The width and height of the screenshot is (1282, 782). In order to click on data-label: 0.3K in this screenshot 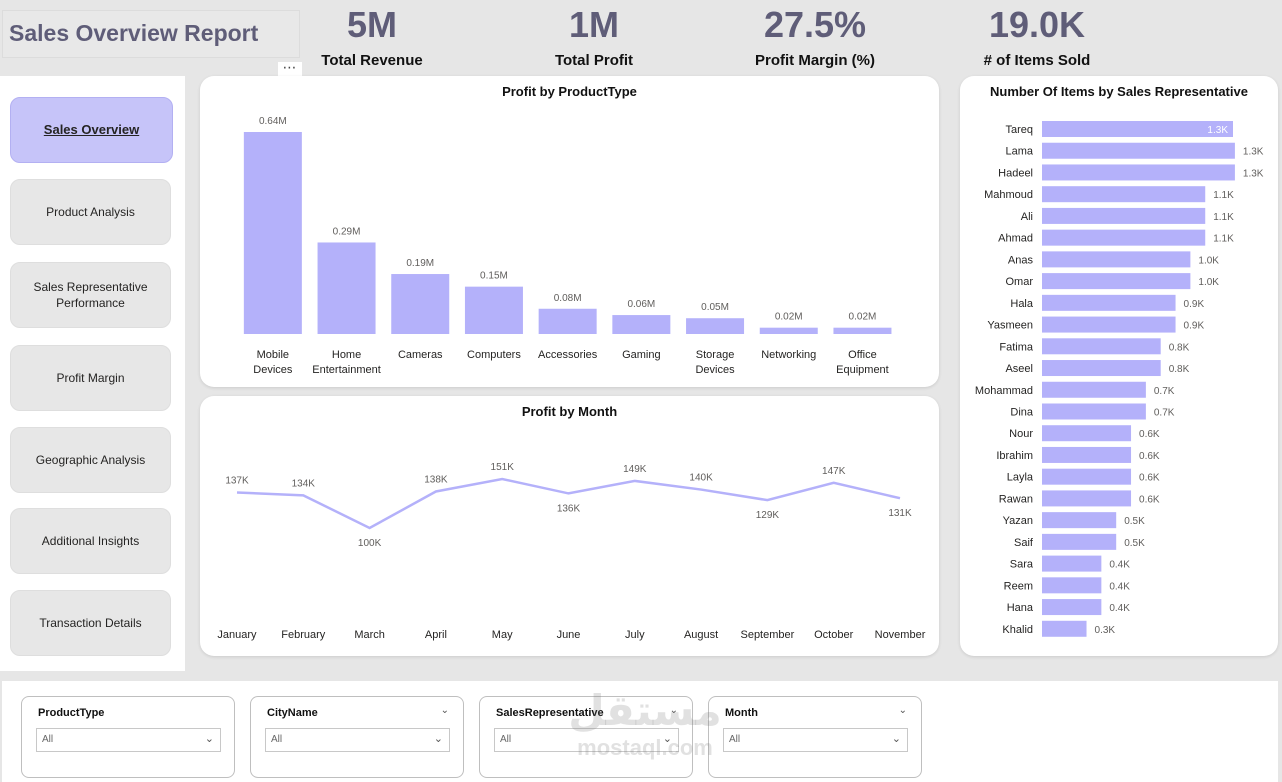, I will do `click(1105, 630)`.